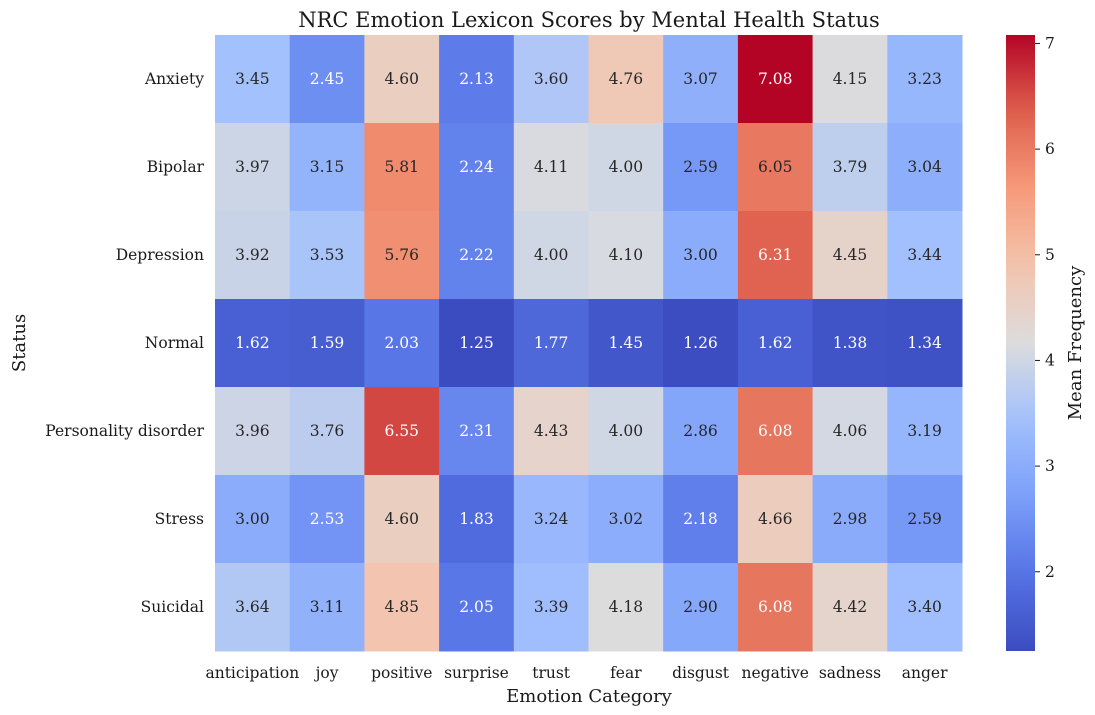 The image size is (1095, 715). I want to click on cell-value-label: 4.45, so click(850, 255).